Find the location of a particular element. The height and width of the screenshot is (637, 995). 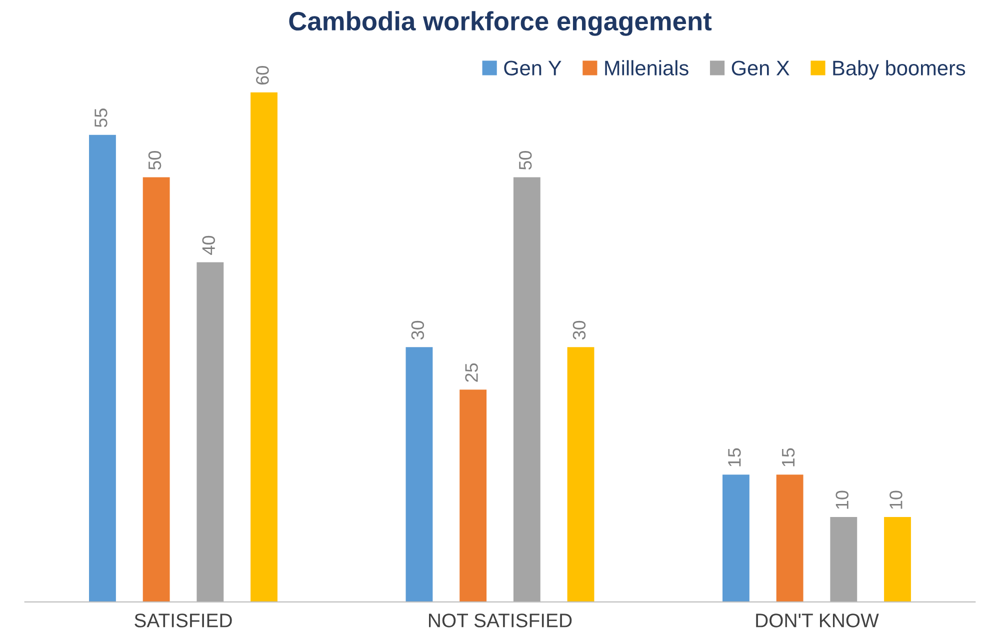

data-label: 25 is located at coordinates (471, 372).